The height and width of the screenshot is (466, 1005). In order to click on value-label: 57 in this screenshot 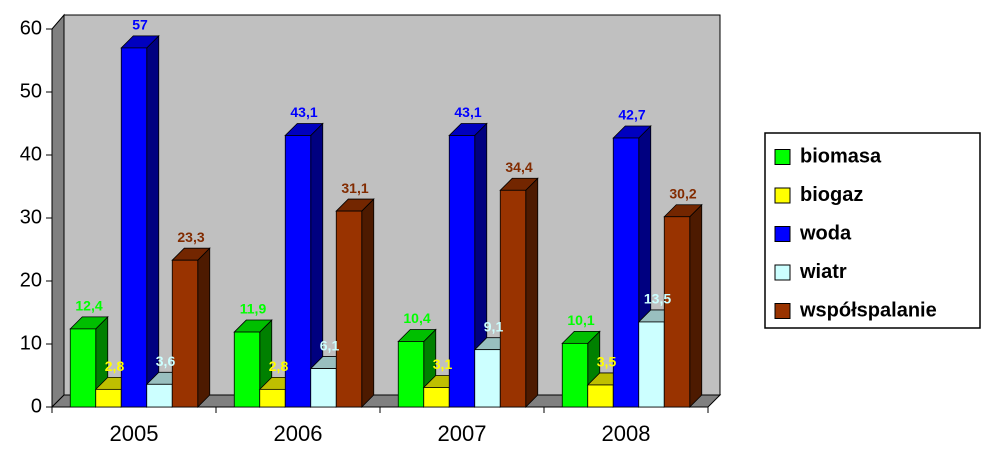, I will do `click(140, 25)`.